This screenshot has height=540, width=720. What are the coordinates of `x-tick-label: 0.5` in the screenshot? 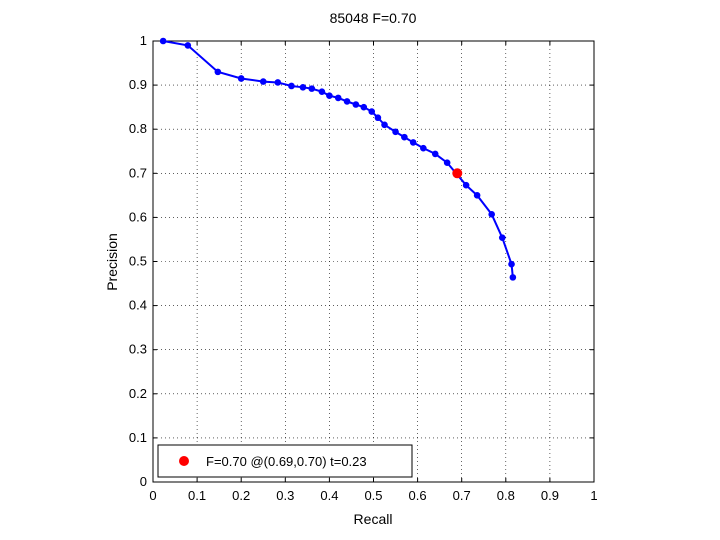 It's located at (373, 495).